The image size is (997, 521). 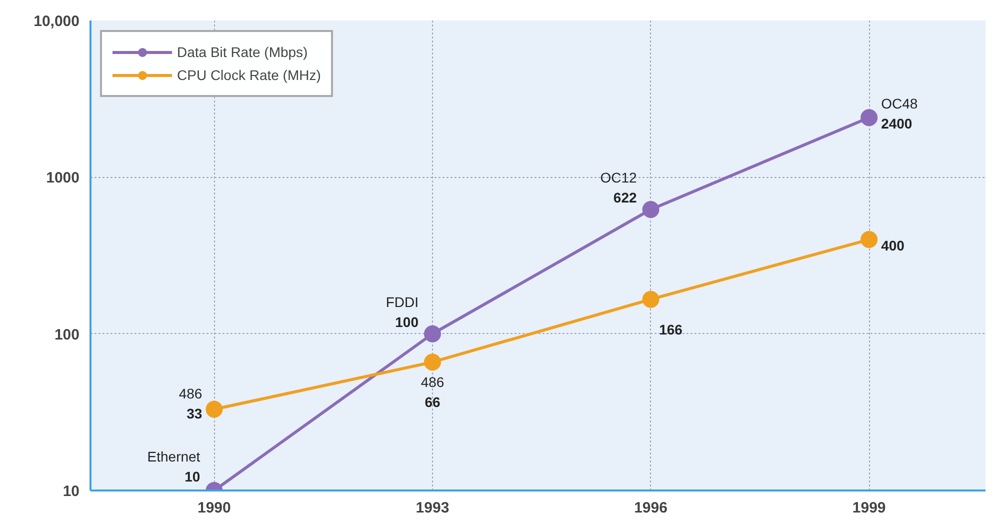 I want to click on legend-label: Data Bit Rate (Mbps), so click(x=242, y=52).